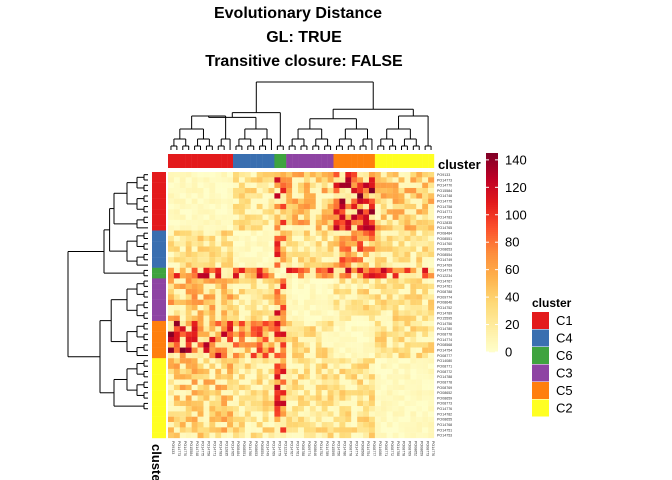 Image resolution: width=672 pixels, height=480 pixels. Describe the element at coordinates (444, 287) in the screenshot. I see `row-label: PO14761` at that location.